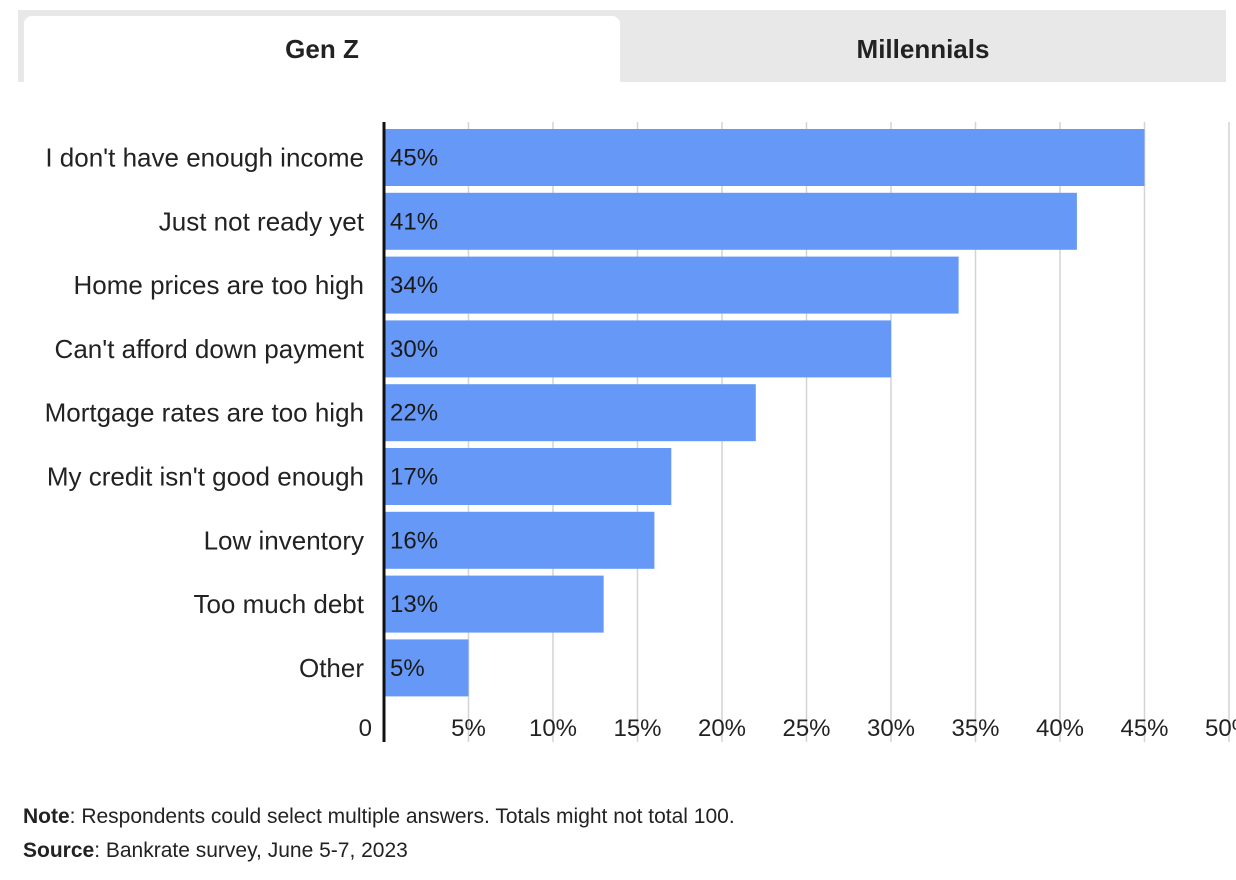  I want to click on bar-value-label: 16%, so click(414, 540).